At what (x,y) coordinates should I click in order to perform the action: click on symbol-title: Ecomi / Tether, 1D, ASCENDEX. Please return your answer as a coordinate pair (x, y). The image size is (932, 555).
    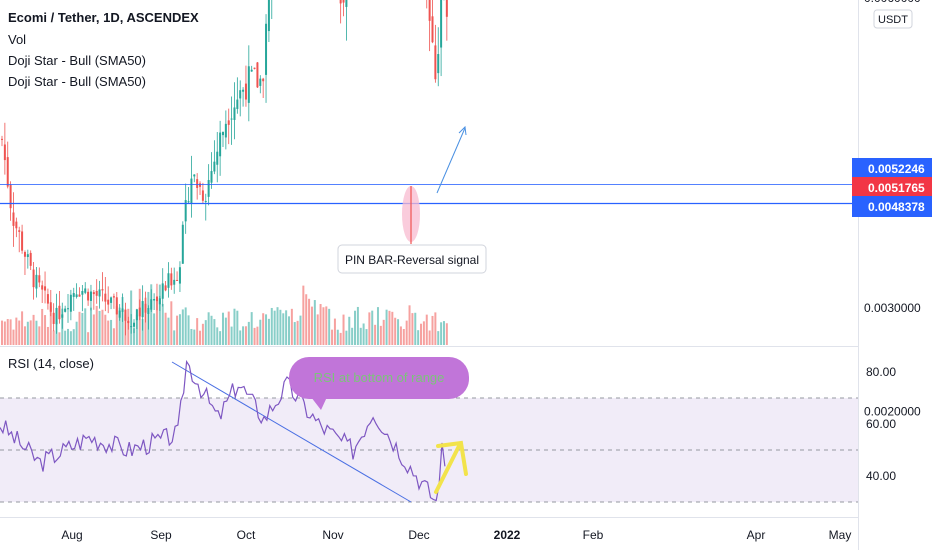
    Looking at the image, I should click on (103, 17).